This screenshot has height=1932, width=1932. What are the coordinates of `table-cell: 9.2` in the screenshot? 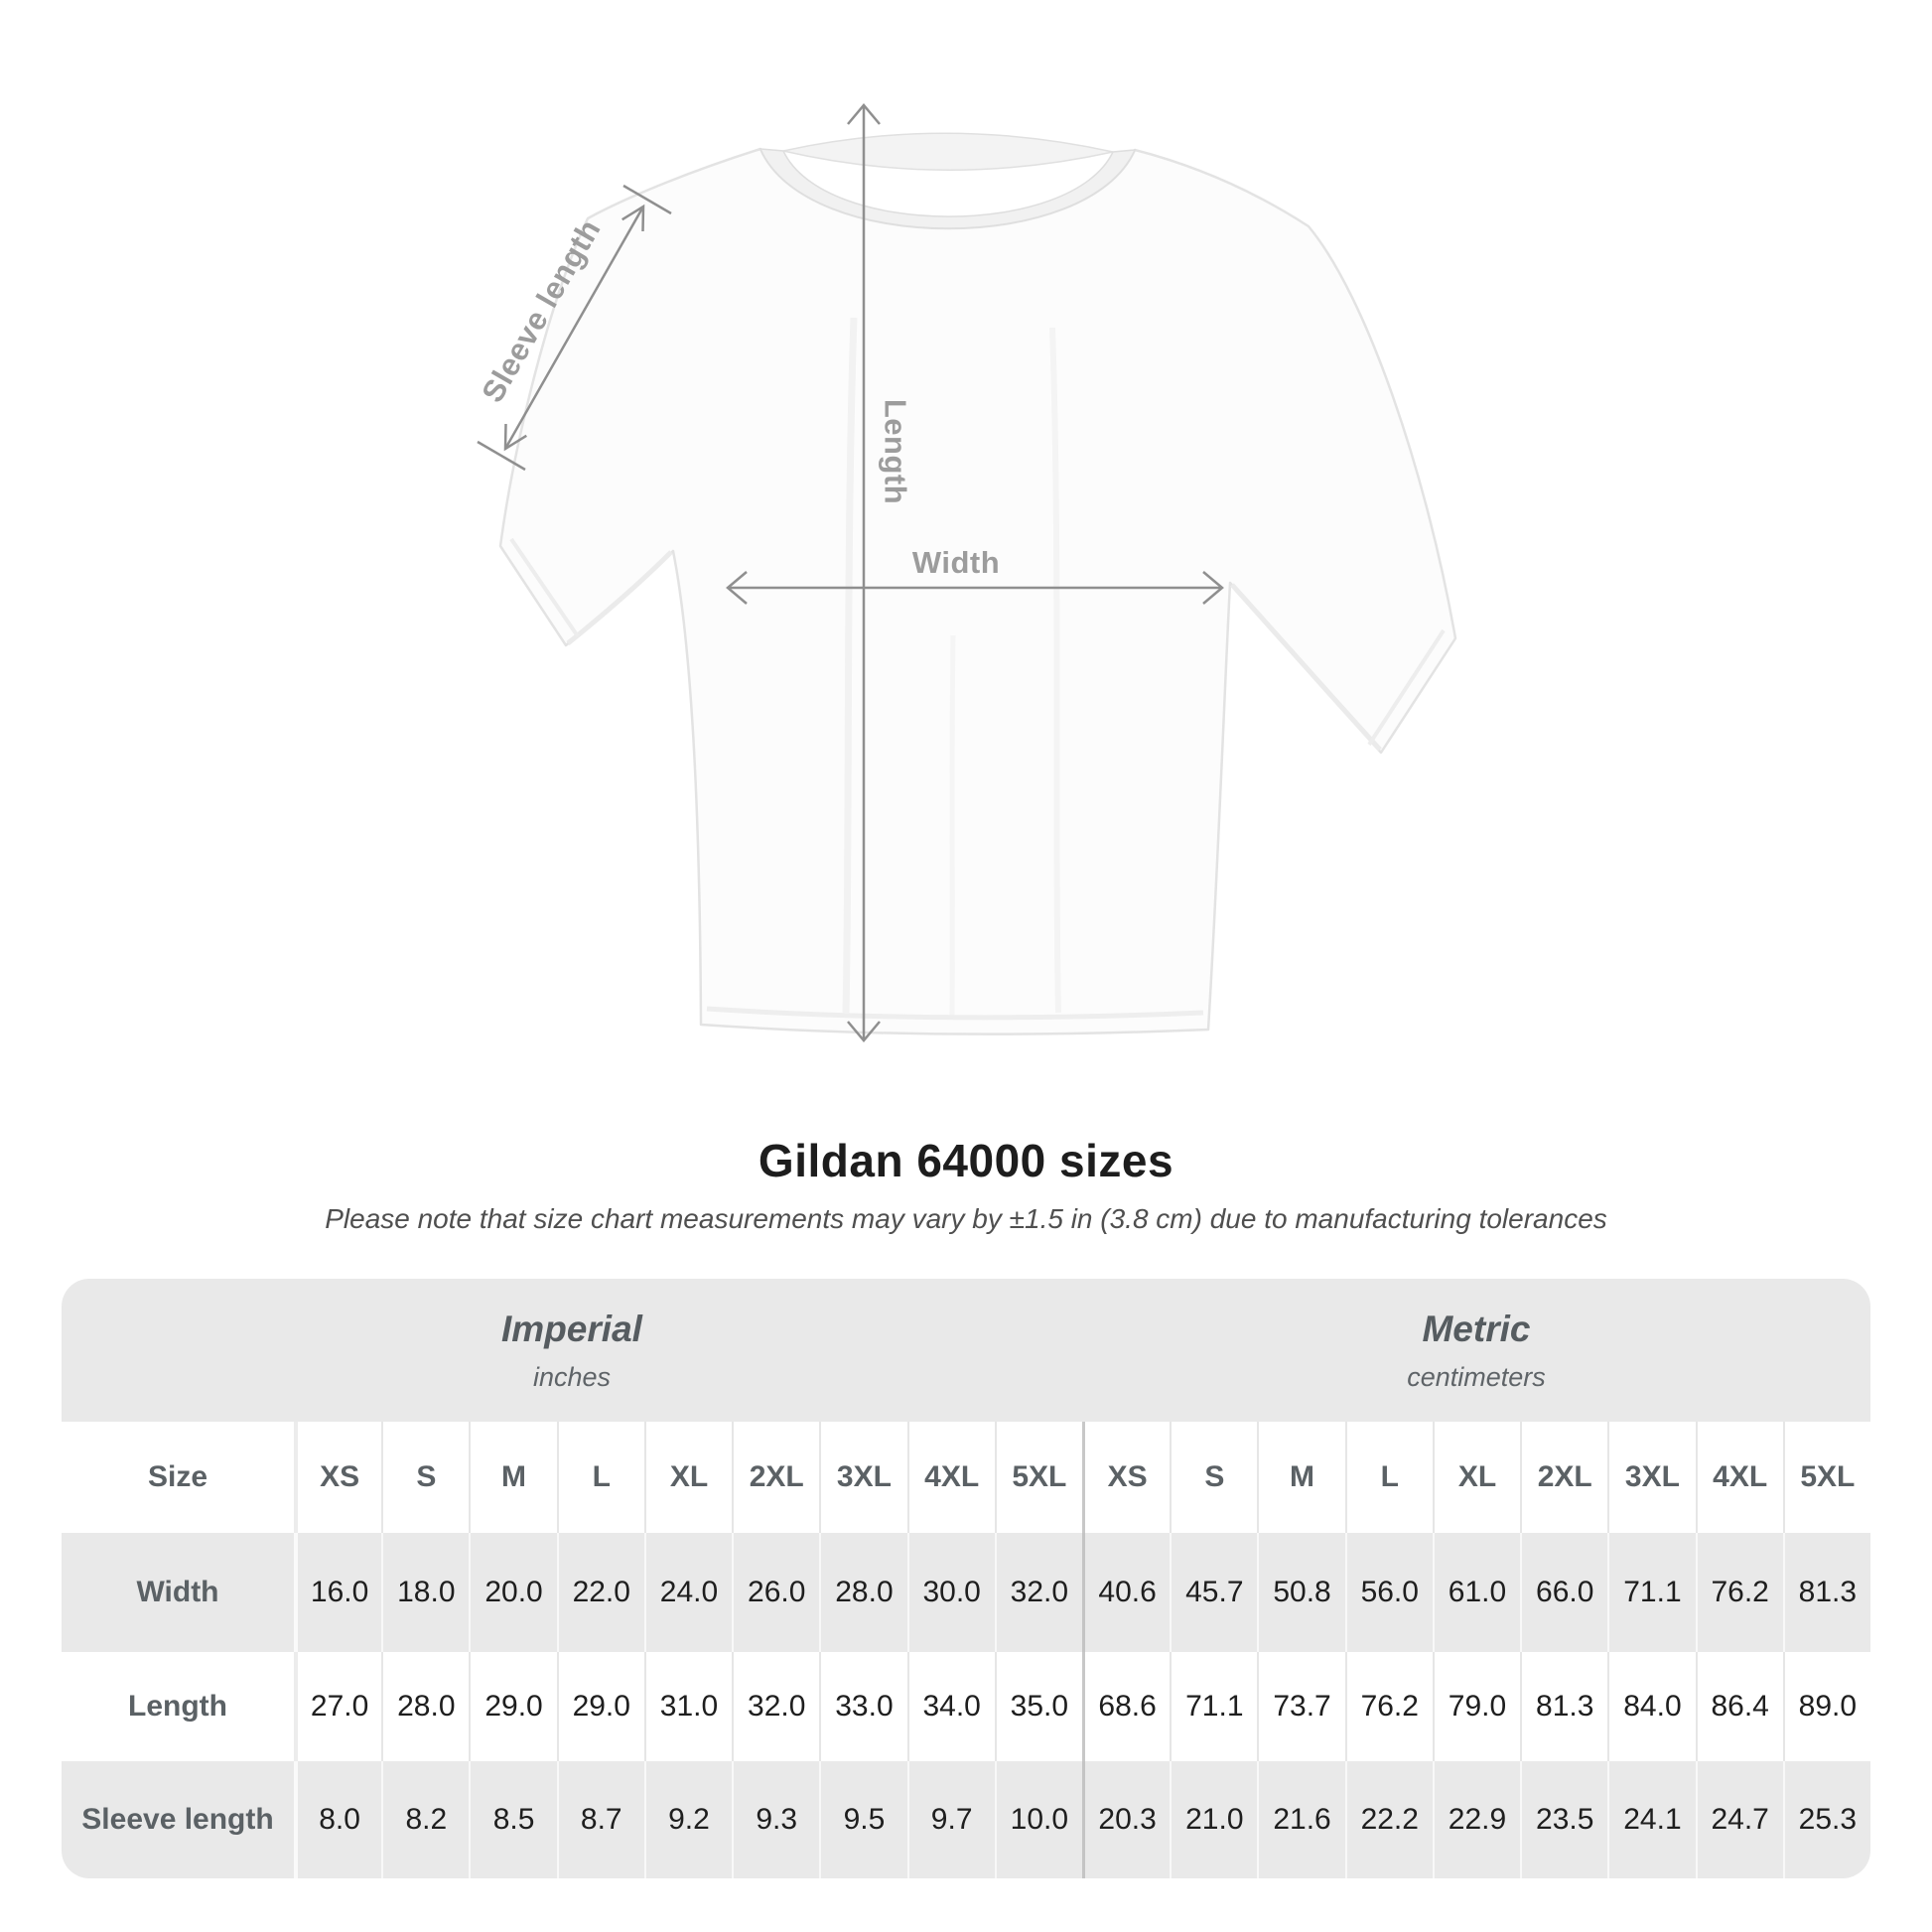 It's located at (688, 1820).